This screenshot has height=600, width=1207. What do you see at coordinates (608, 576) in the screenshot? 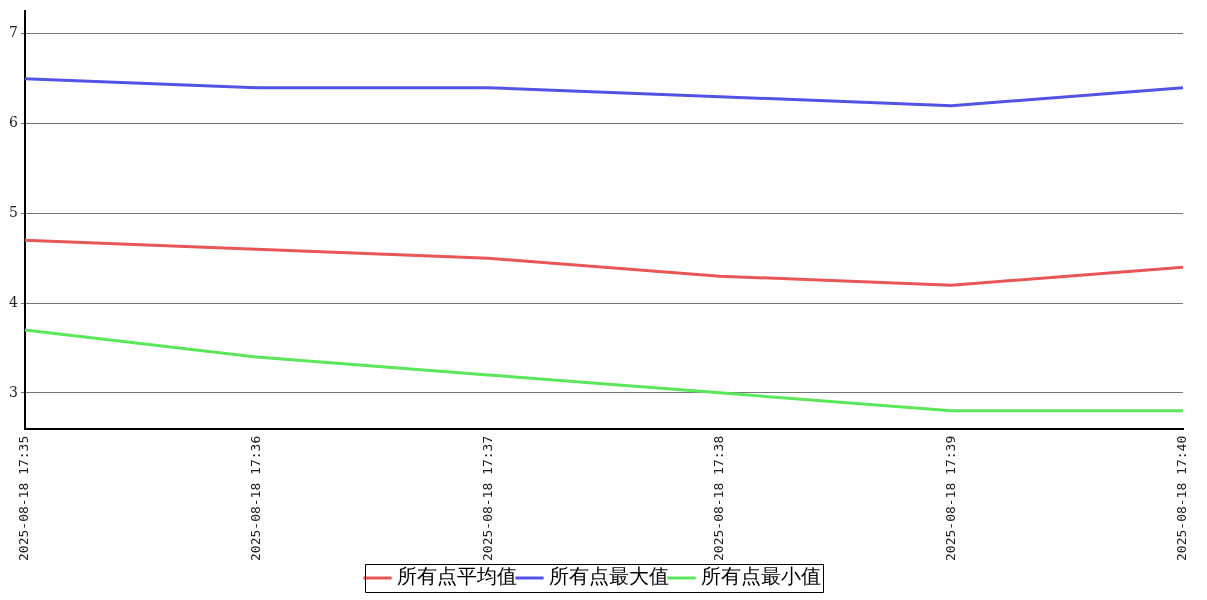
I see `legend-label: 所有点最大值` at bounding box center [608, 576].